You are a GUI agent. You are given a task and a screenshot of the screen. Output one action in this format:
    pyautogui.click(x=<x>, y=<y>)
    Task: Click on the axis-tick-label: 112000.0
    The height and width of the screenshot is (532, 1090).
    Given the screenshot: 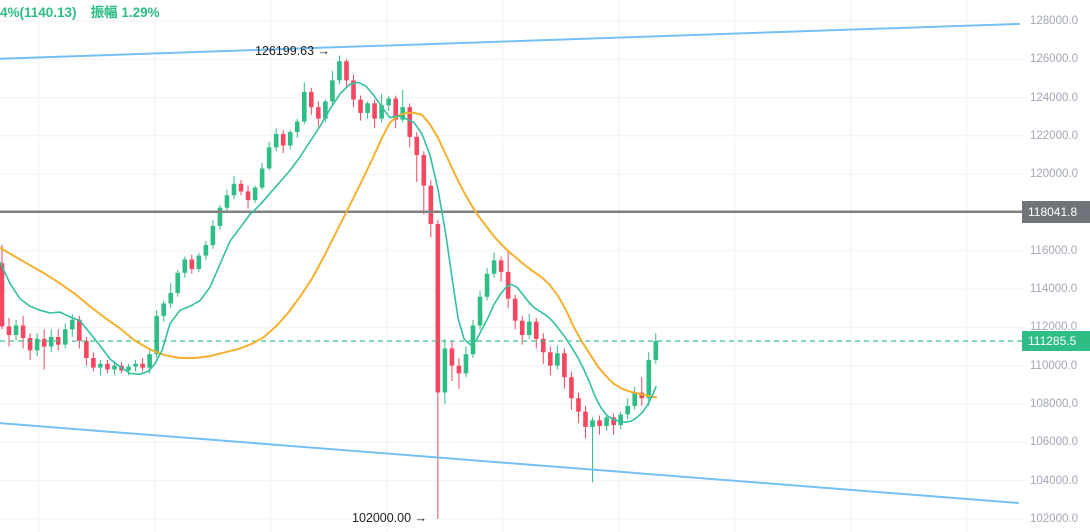 What is the action you would take?
    pyautogui.click(x=1054, y=327)
    